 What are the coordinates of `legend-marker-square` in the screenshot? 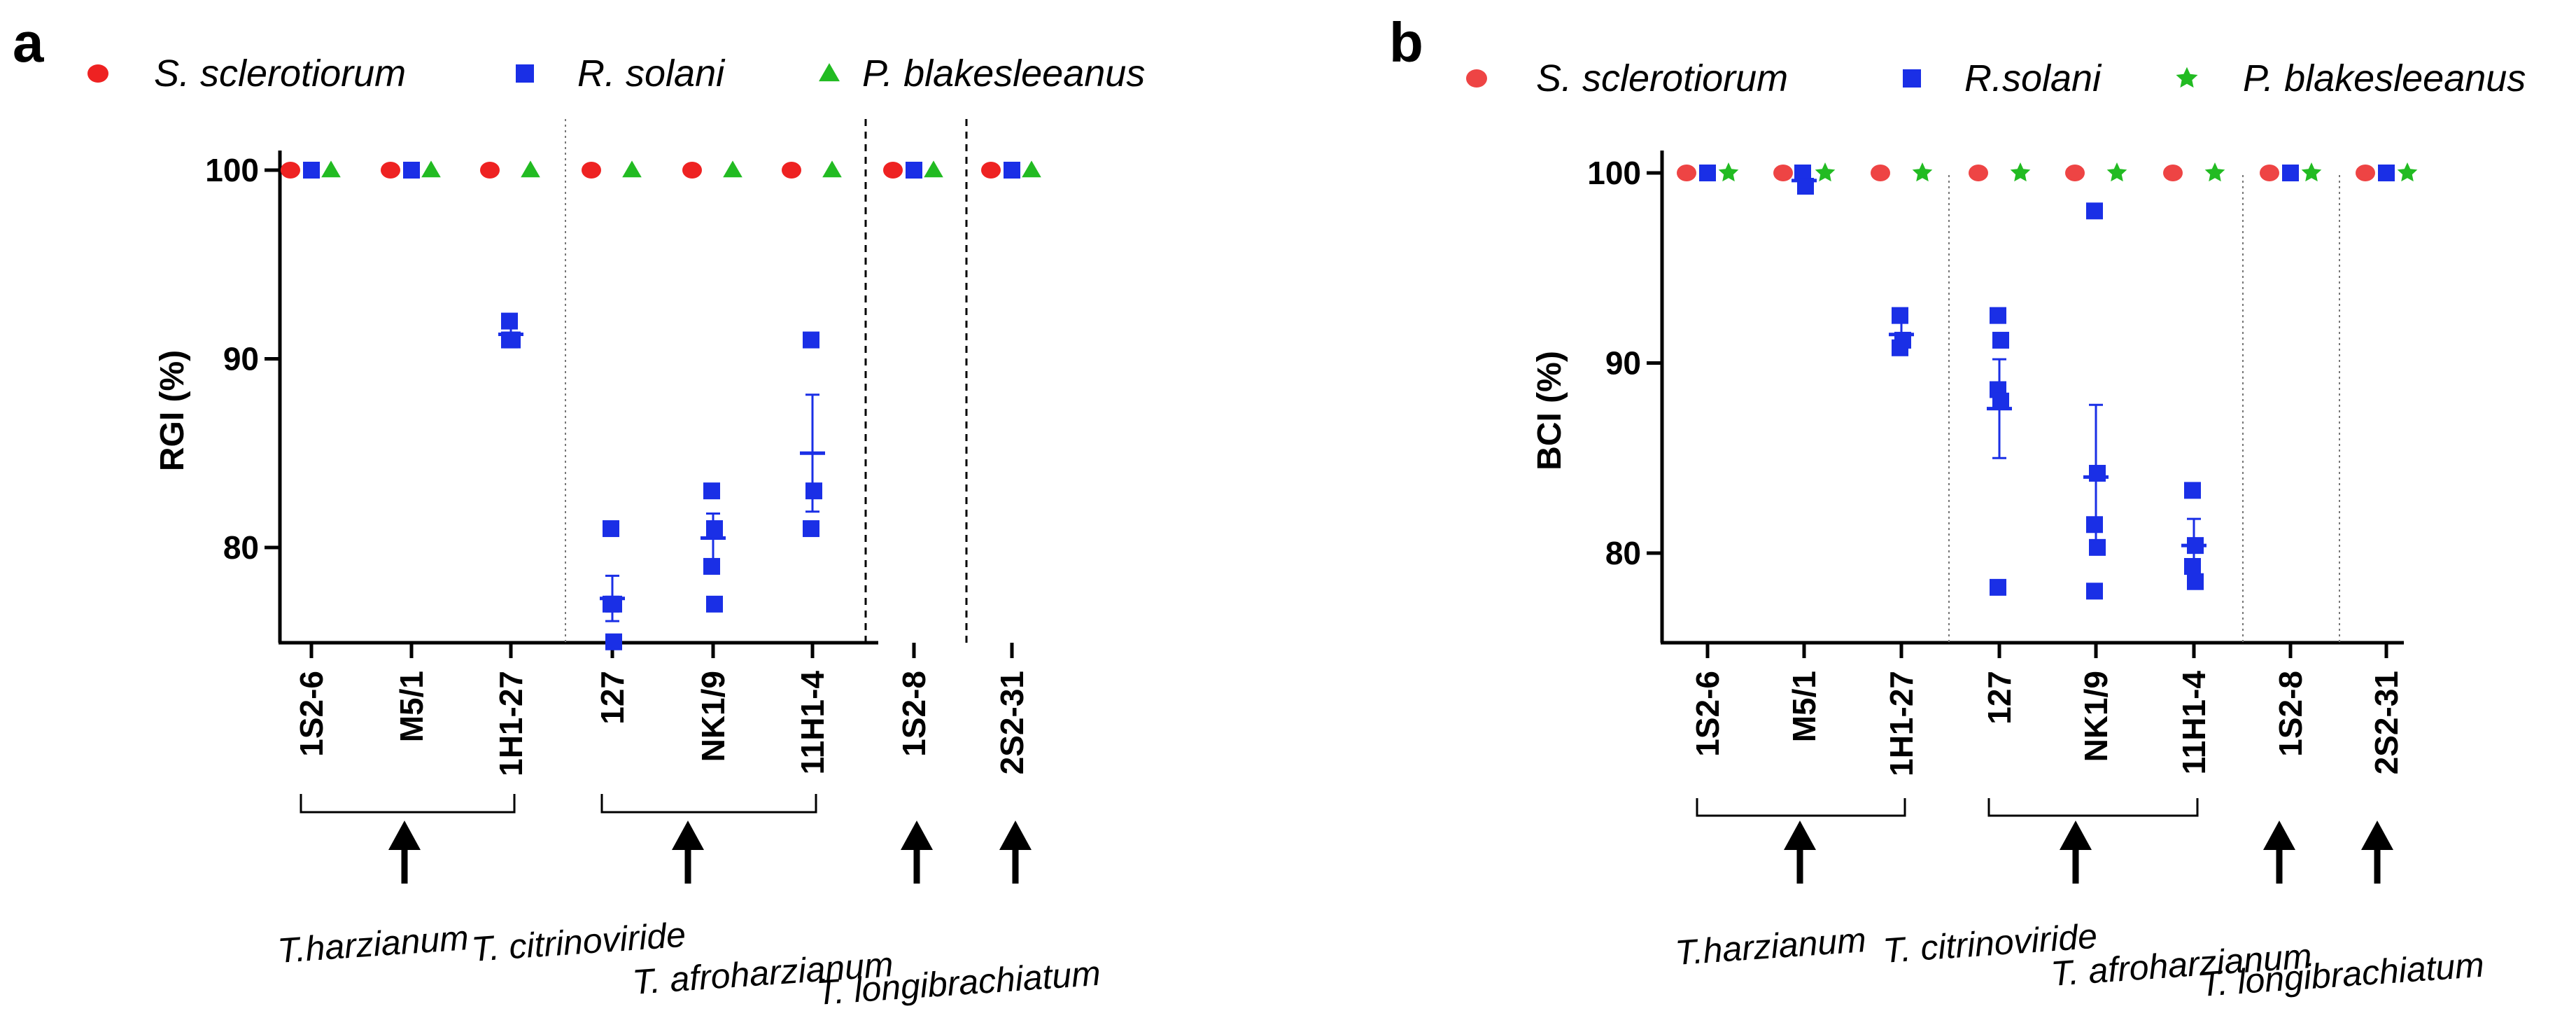 It's located at (1912, 78).